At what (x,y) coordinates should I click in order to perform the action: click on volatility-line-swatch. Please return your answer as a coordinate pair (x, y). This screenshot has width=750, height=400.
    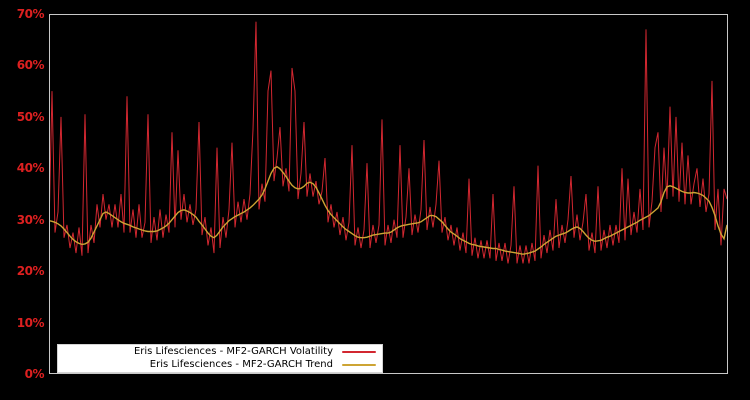
    Looking at the image, I should click on (359, 352).